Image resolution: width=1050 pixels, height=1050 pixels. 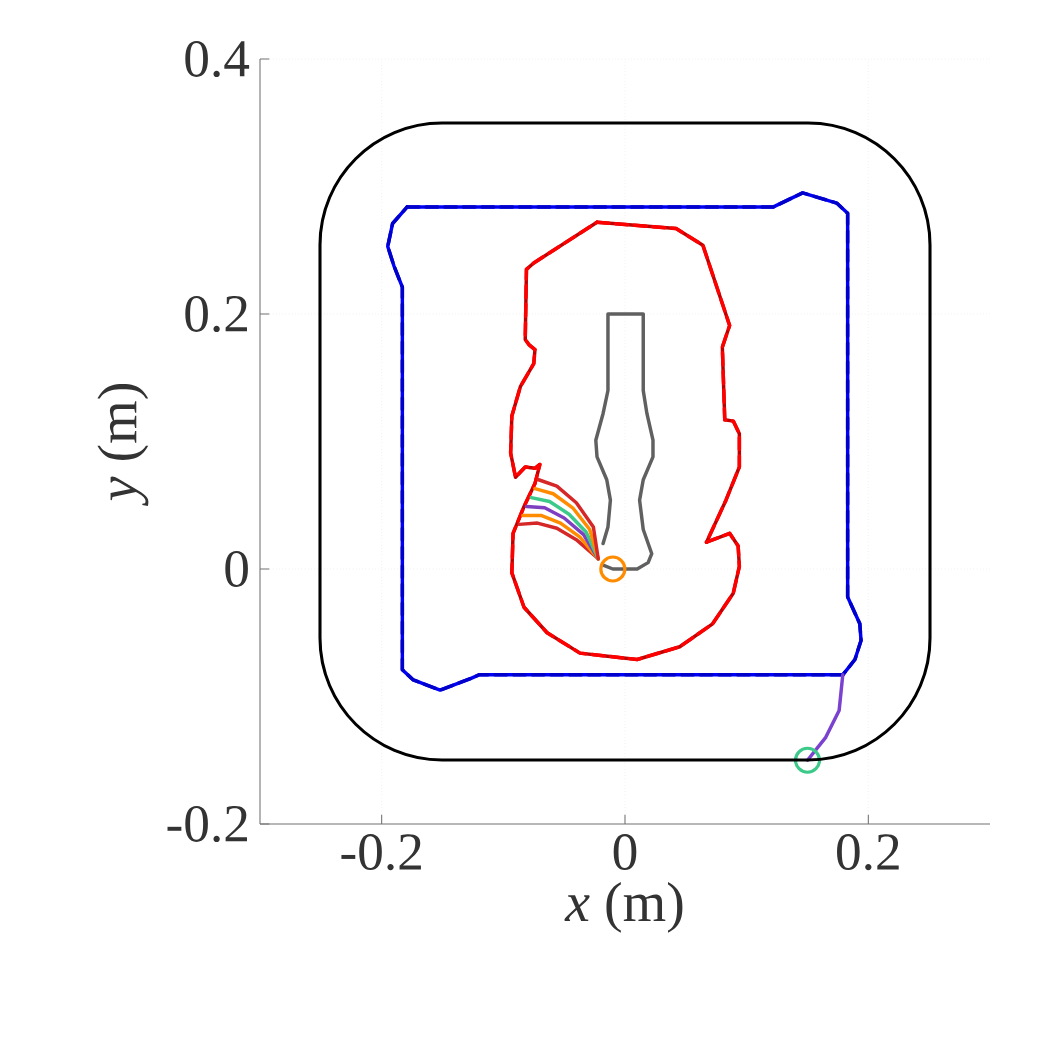 What do you see at coordinates (236, 569) in the screenshot?
I see `y-tick-label: 0` at bounding box center [236, 569].